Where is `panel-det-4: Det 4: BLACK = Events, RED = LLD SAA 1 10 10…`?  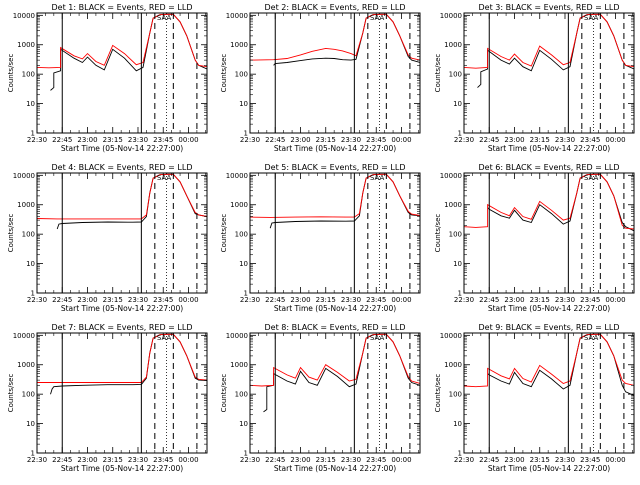
panel-det-4: Det 4: BLACK = Events, RED = LLD SAA 1 10 10… is located at coordinates (107, 238).